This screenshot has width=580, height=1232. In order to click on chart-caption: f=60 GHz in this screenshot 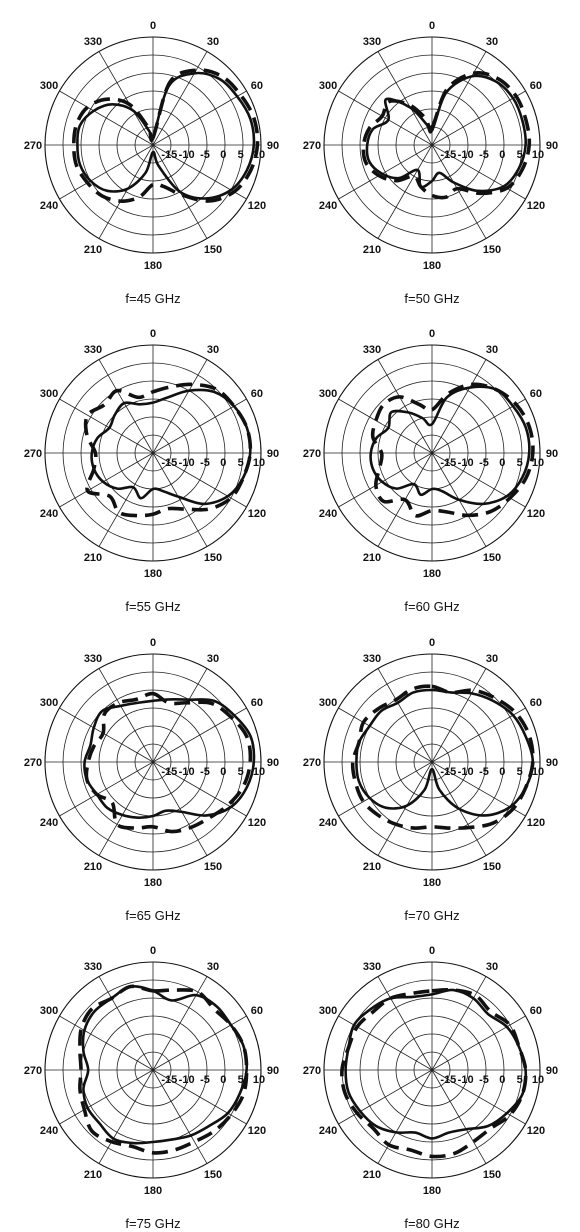, I will do `click(431, 606)`.